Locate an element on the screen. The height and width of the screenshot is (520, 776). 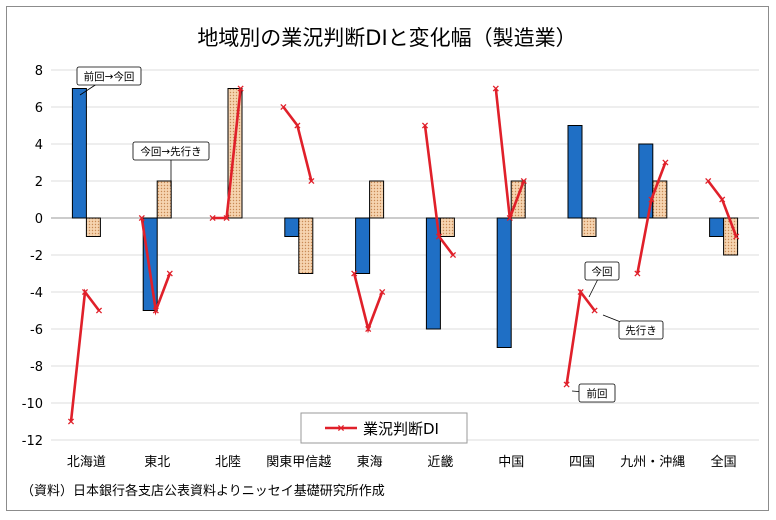
annotation-prev-text: 前回 is located at coordinates (597, 393).